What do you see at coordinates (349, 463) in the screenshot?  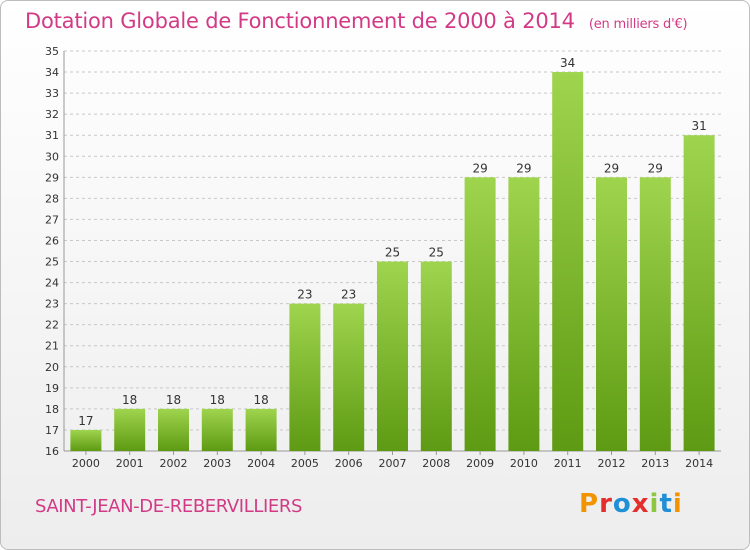 I see `x-tick-label: 2006` at bounding box center [349, 463].